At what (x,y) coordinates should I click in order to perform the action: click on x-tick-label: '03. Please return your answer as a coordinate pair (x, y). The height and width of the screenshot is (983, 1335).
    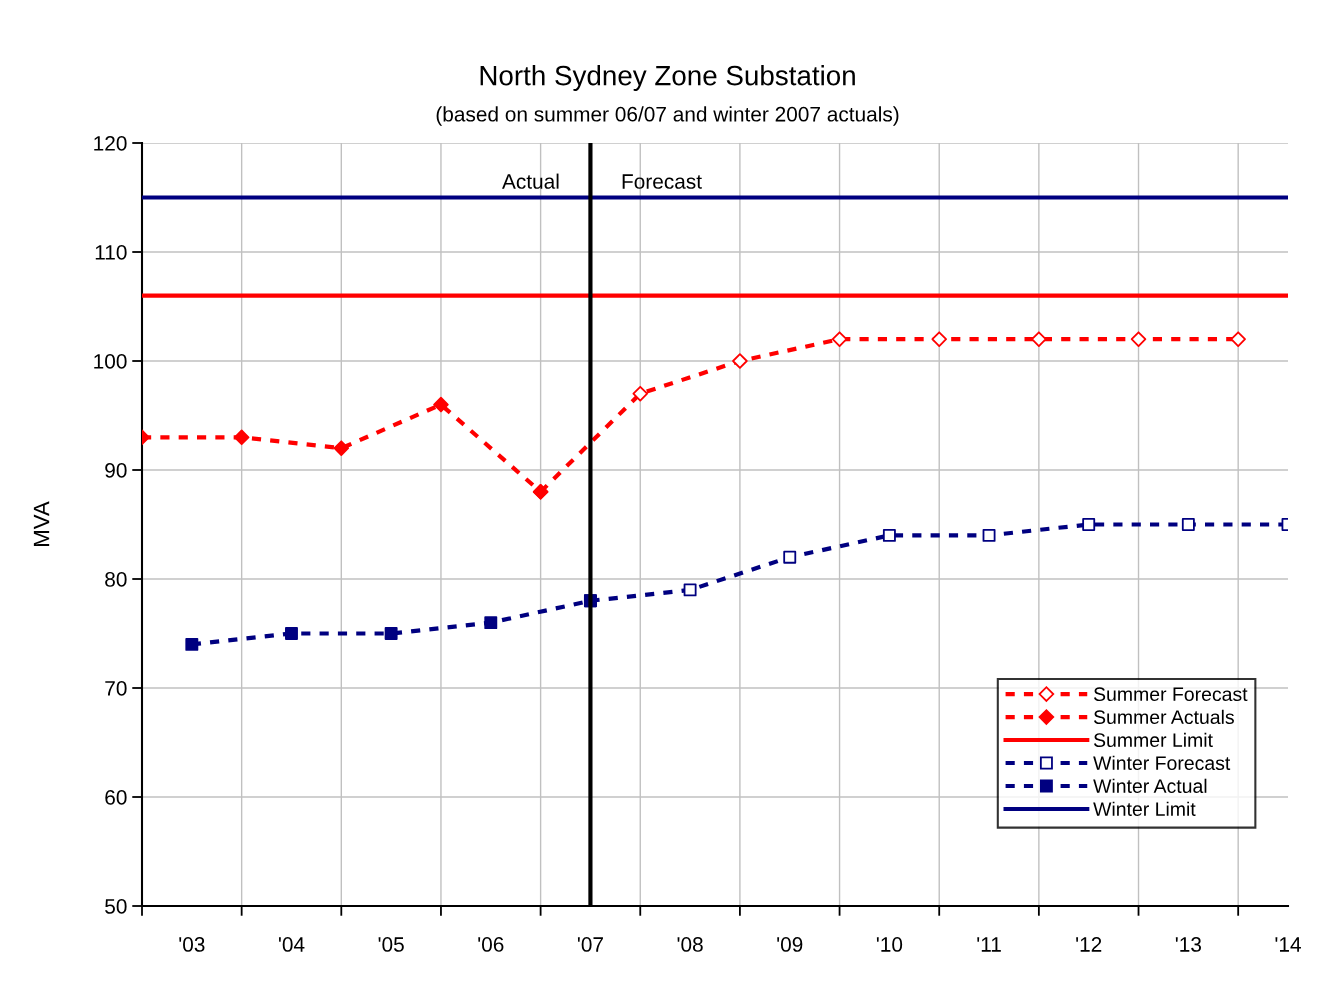
    Looking at the image, I should click on (192, 944).